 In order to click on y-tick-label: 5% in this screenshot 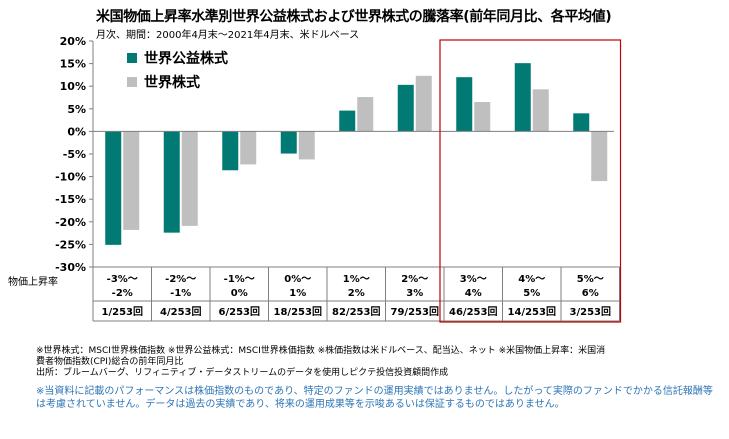, I will do `click(76, 109)`.